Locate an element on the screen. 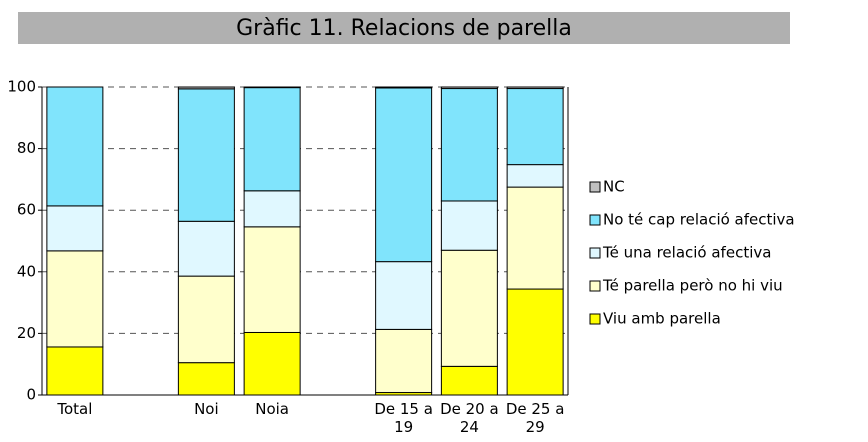 This screenshot has height=442, width=868. x-tick-label: Noi is located at coordinates (206, 409).